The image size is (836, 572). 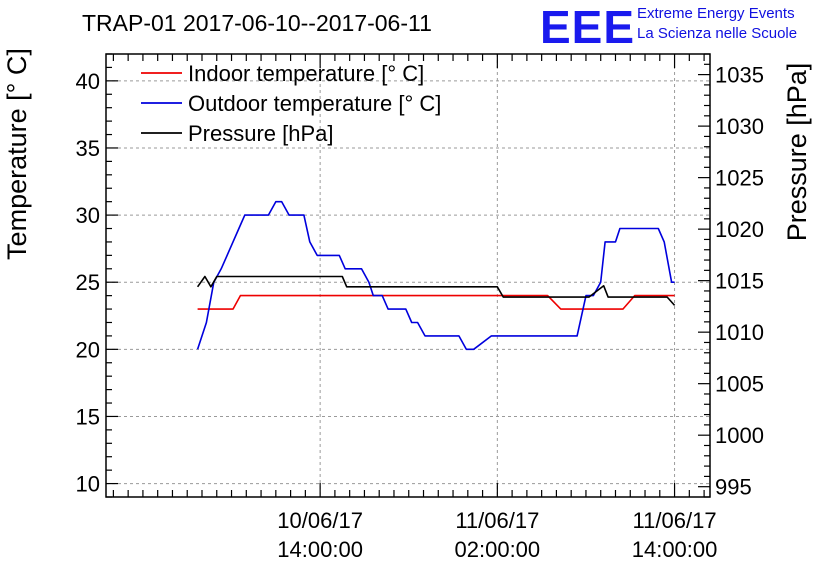 I want to click on left-axis-title: Temperature [° C], so click(x=17, y=154).